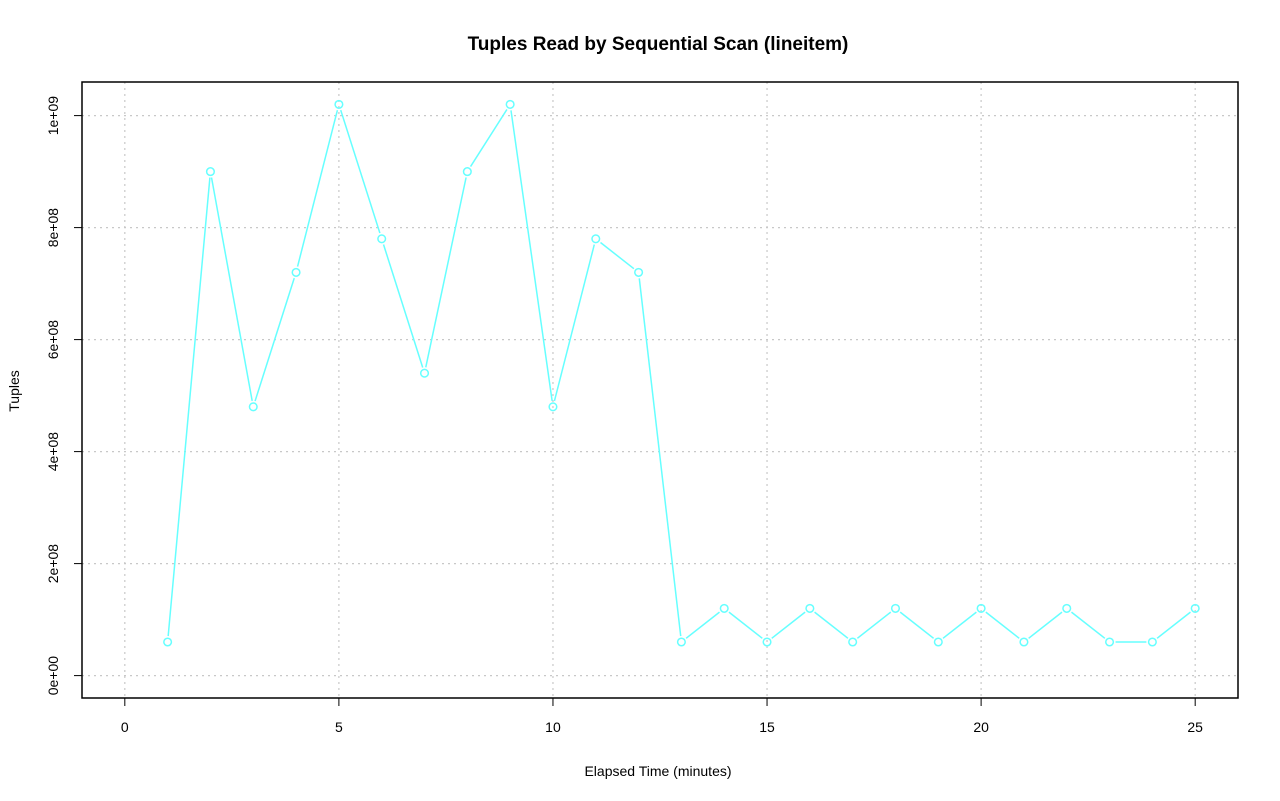 This screenshot has width=1280, height=801. I want to click on x-axis: 0 5 10 15 20 25, so click(662, 716).